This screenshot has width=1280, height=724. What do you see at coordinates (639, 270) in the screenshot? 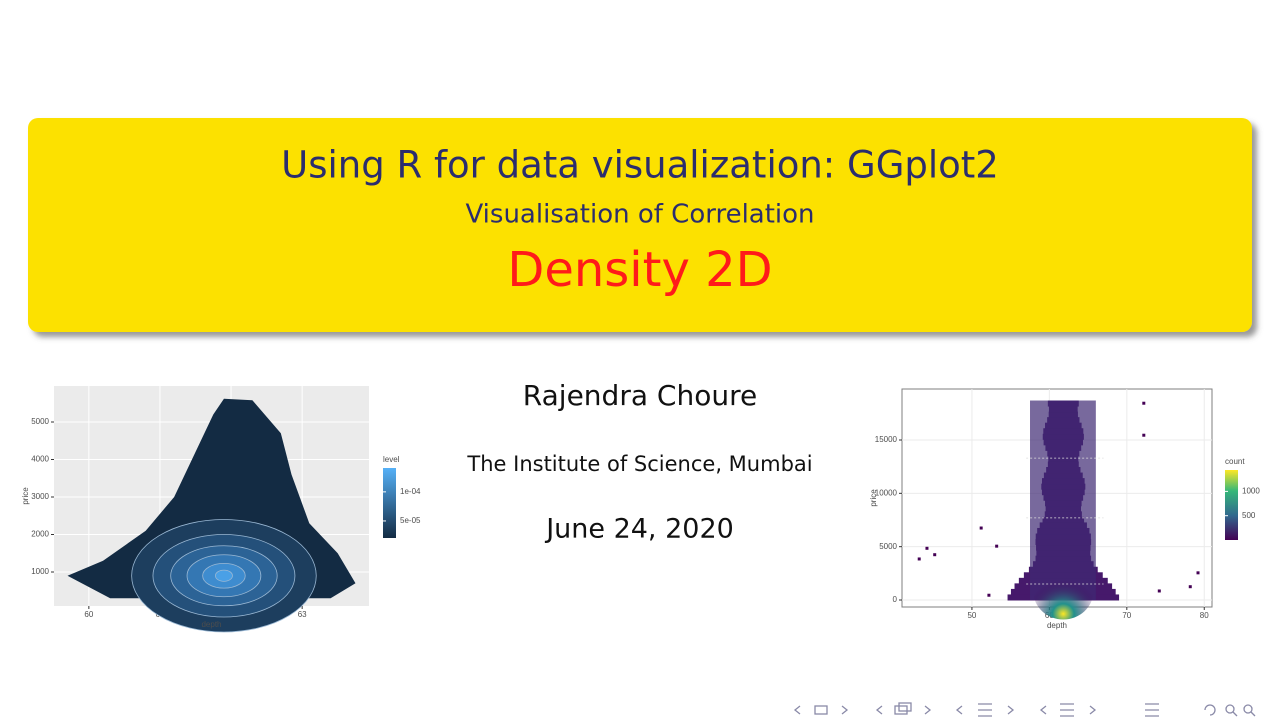
I see `topic: Density 2D` at bounding box center [639, 270].